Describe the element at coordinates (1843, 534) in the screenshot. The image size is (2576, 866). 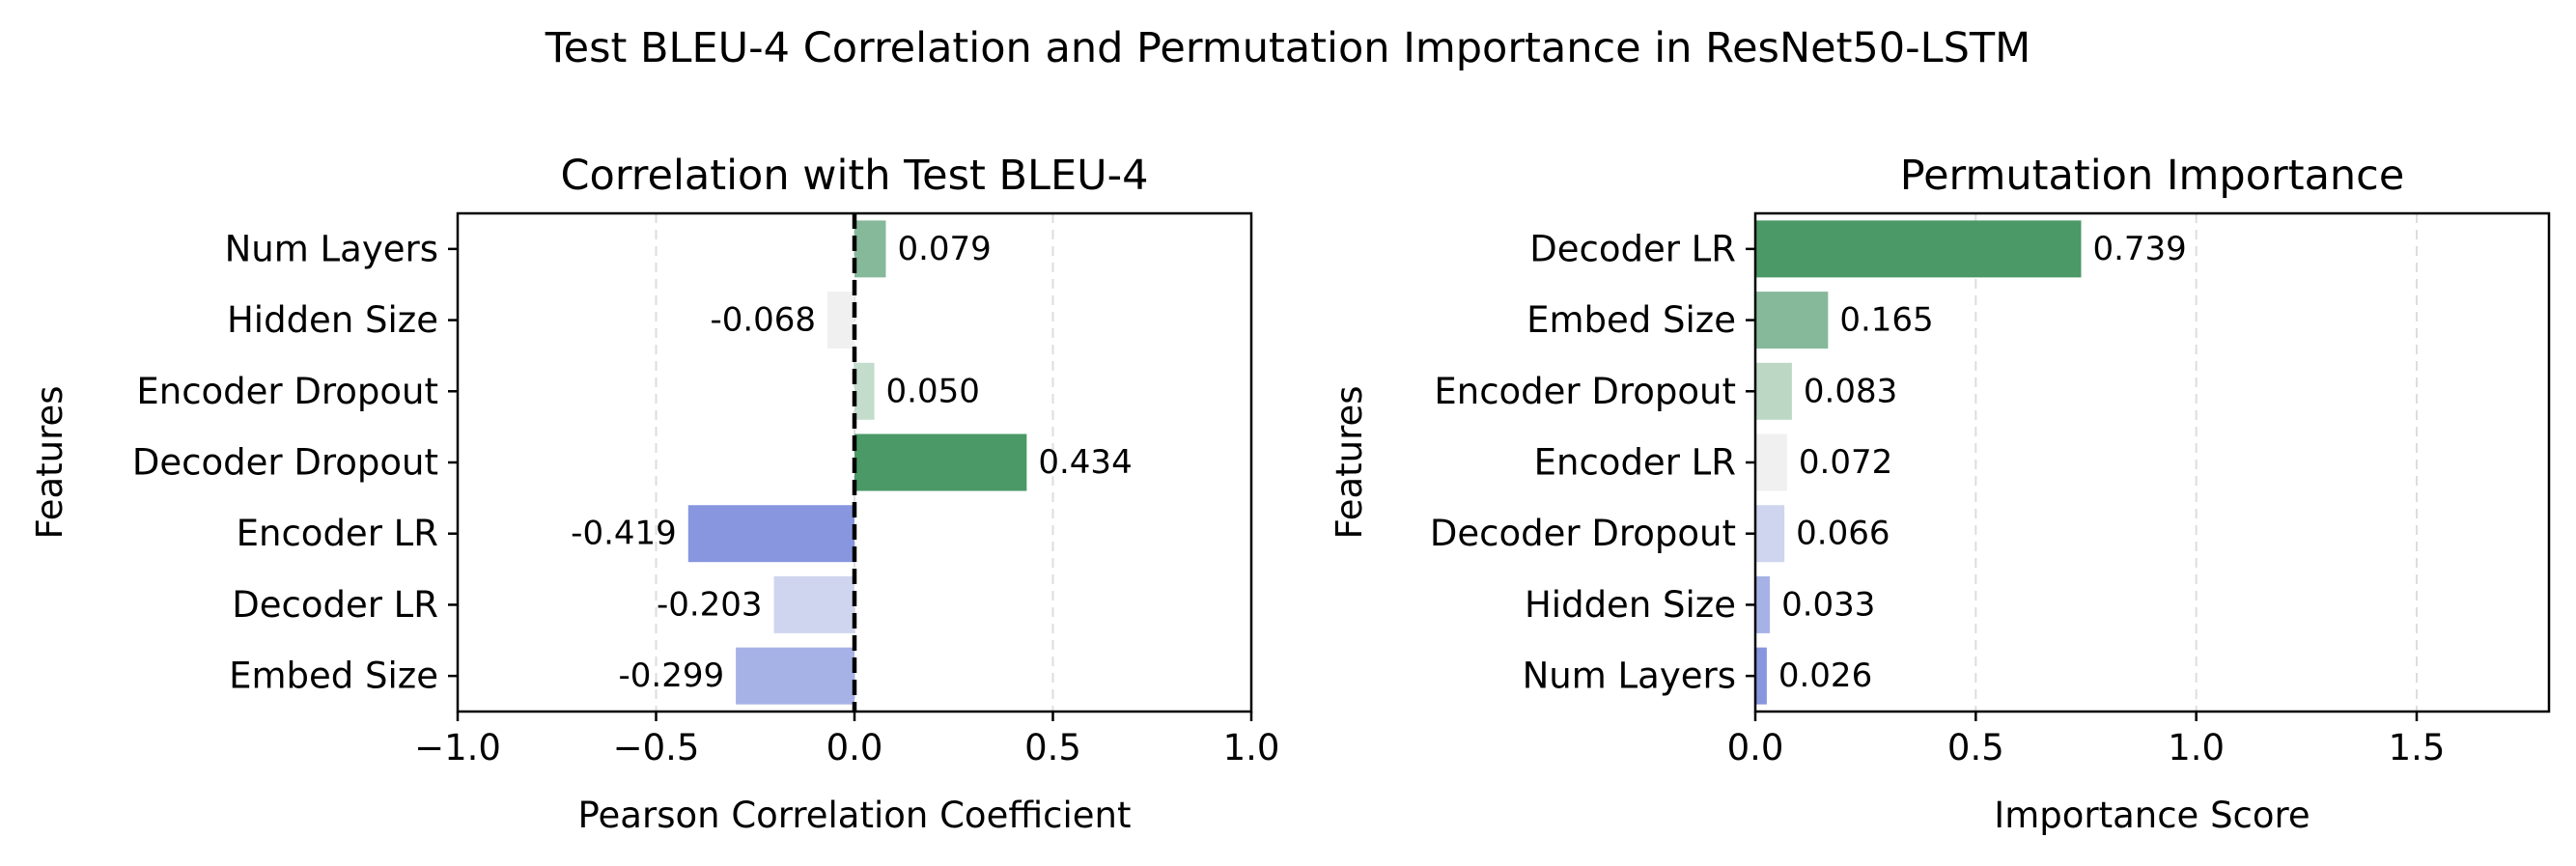
I see `chart1-value-label-decoder-dropout: 0.066` at that location.